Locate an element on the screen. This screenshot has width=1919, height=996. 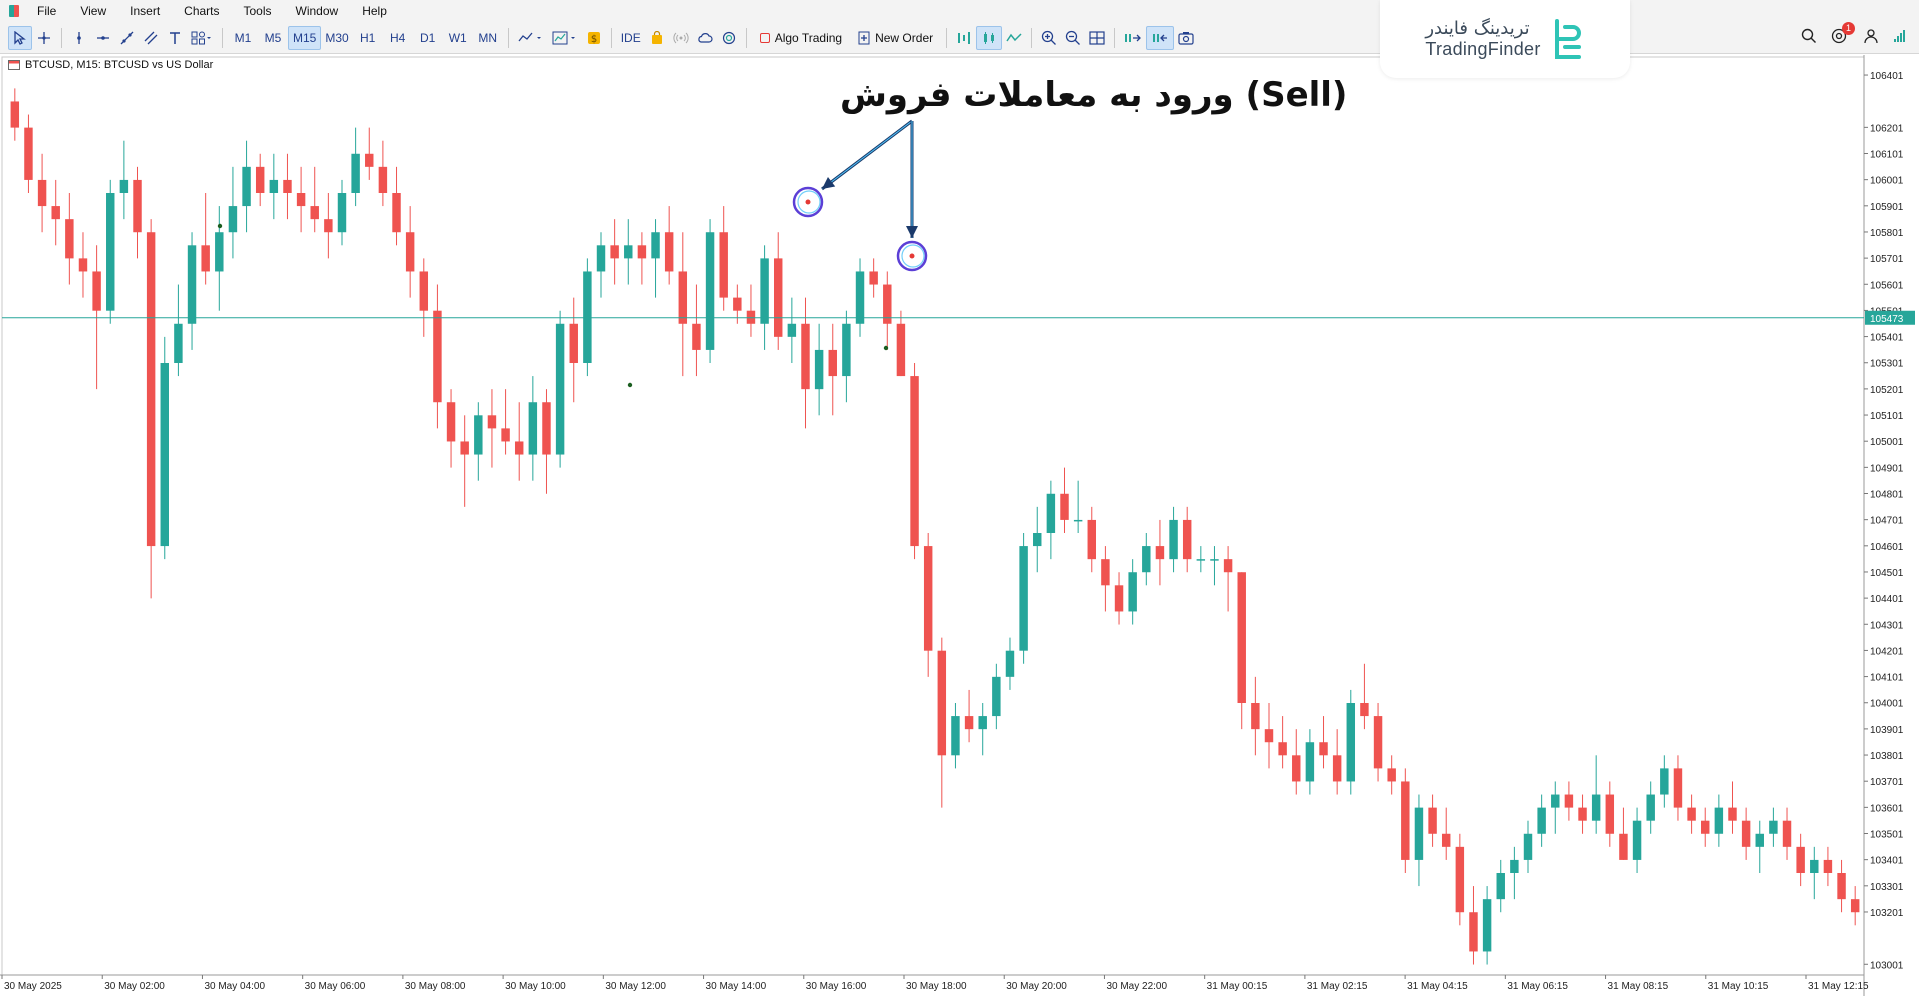
tf-m30: M30 is located at coordinates (337, 37).